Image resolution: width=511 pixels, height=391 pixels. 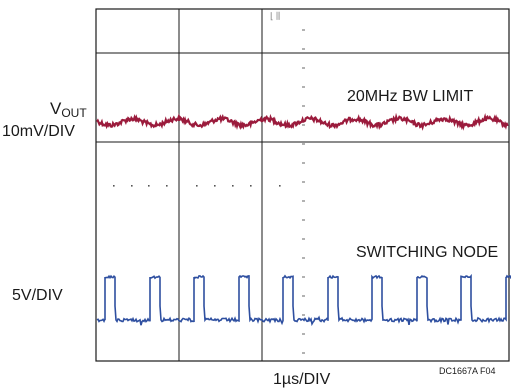 I want to click on vout-label-main: V, so click(x=56, y=108).